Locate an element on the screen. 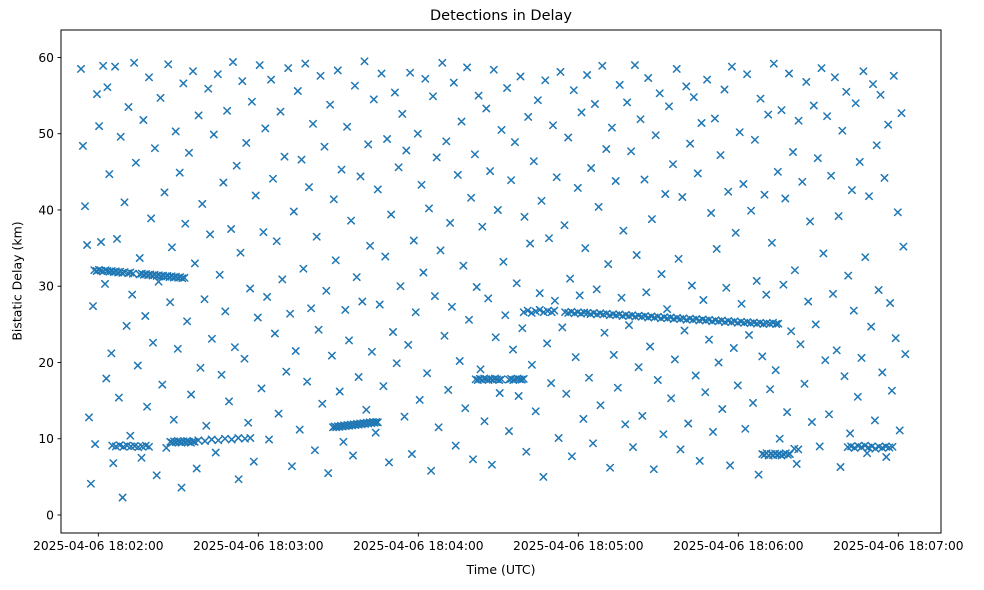 Image resolution: width=984 pixels, height=590 pixels. x-tick-label: 2025-04-06 18:05:00 is located at coordinates (578, 546).